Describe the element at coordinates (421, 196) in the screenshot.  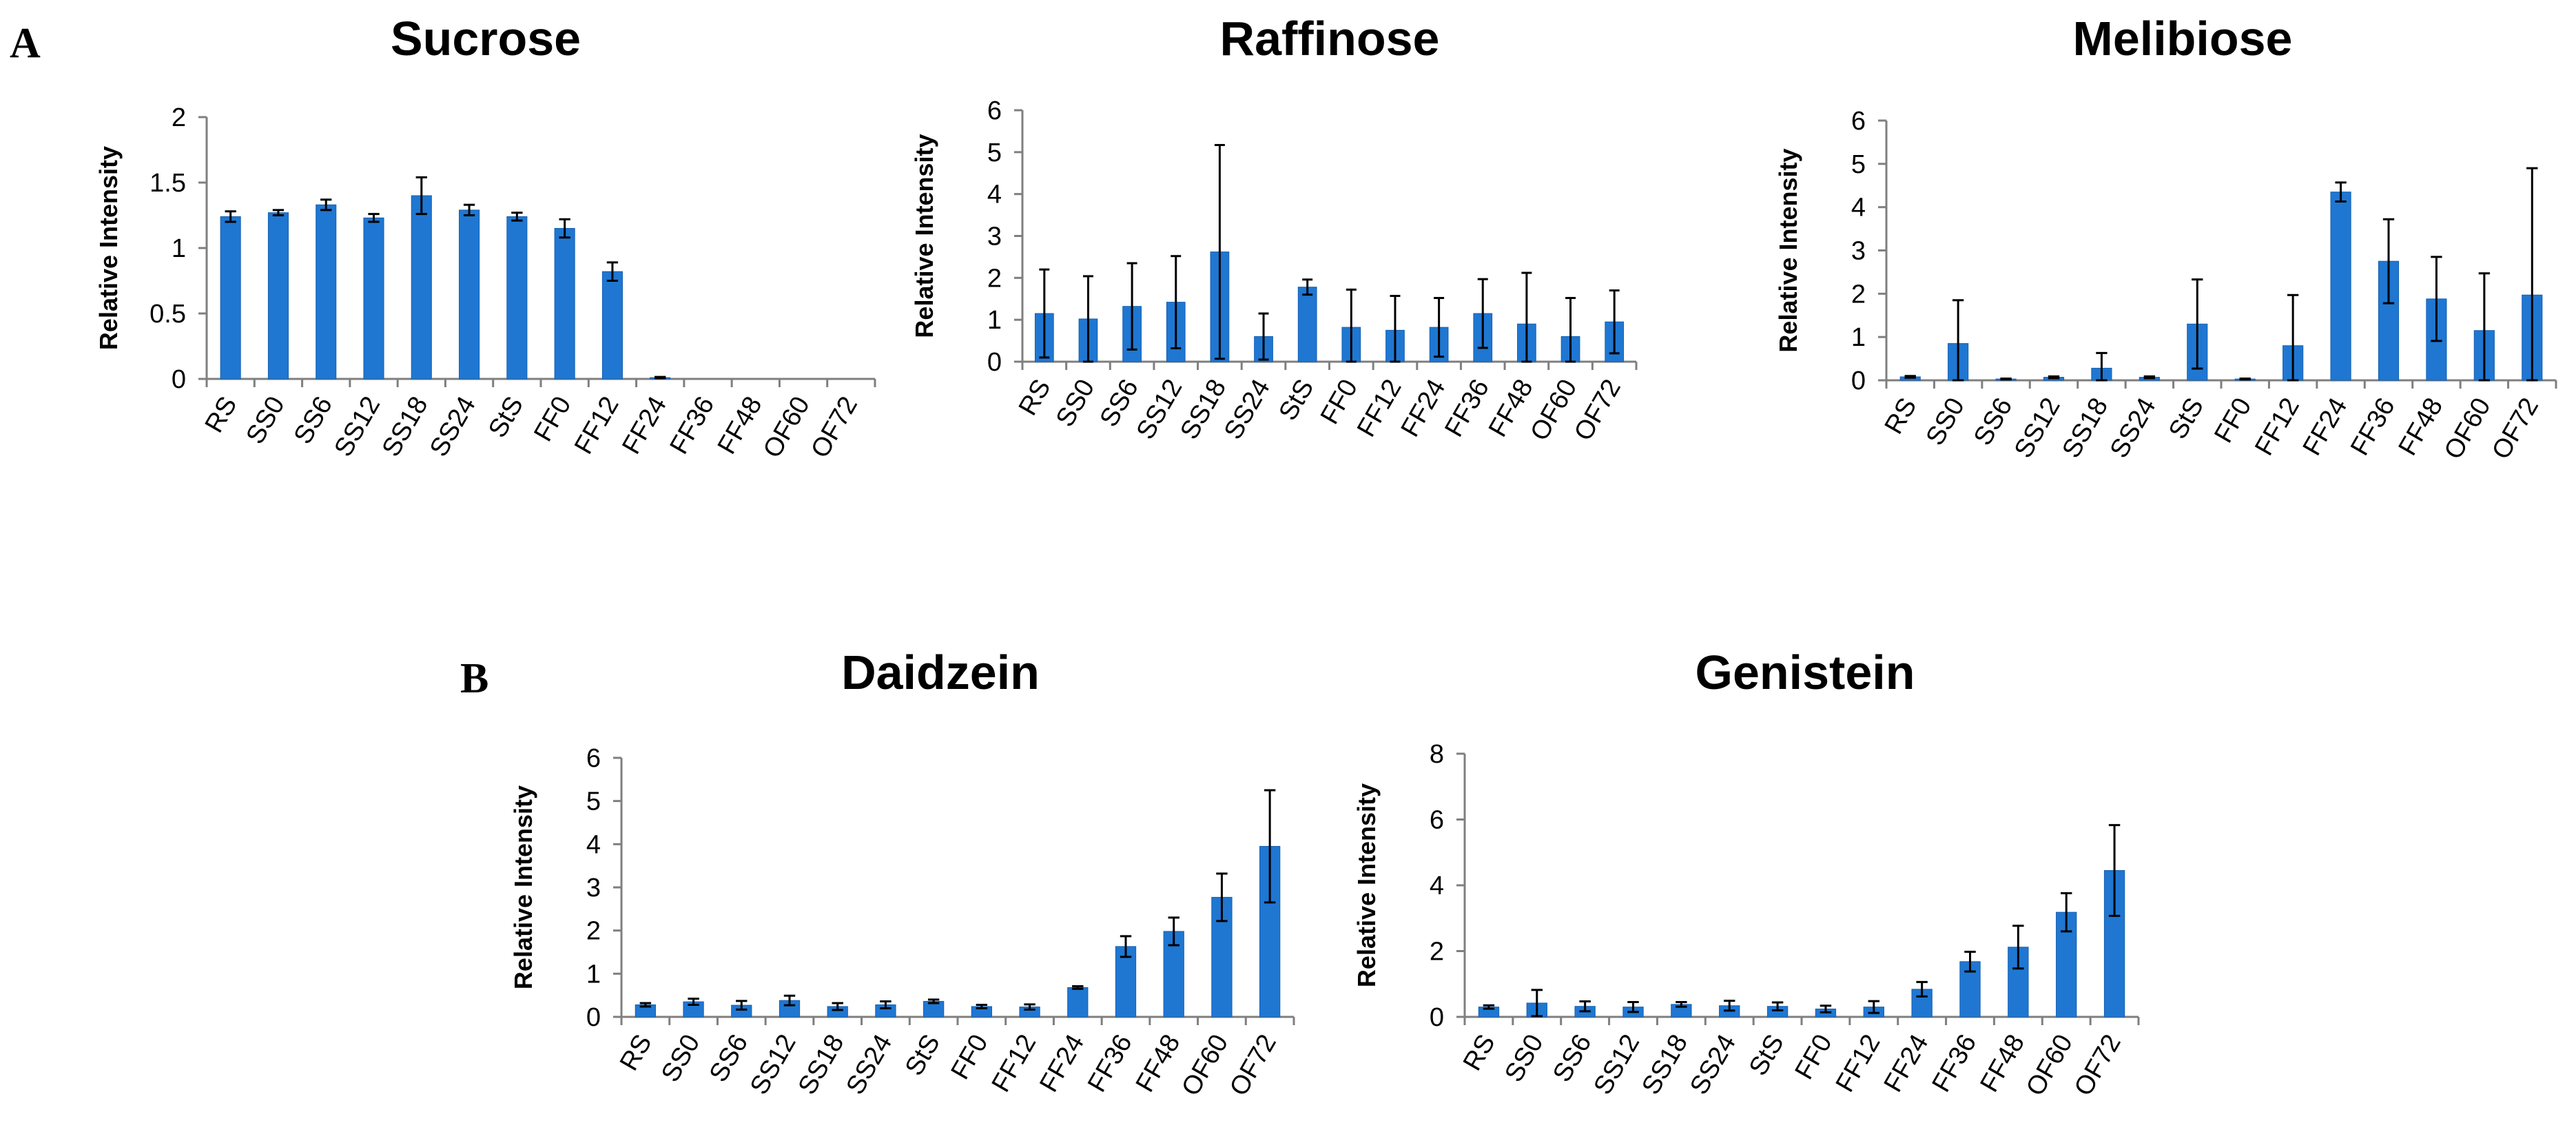
I see `error-bar-sucrose-ss18` at that location.